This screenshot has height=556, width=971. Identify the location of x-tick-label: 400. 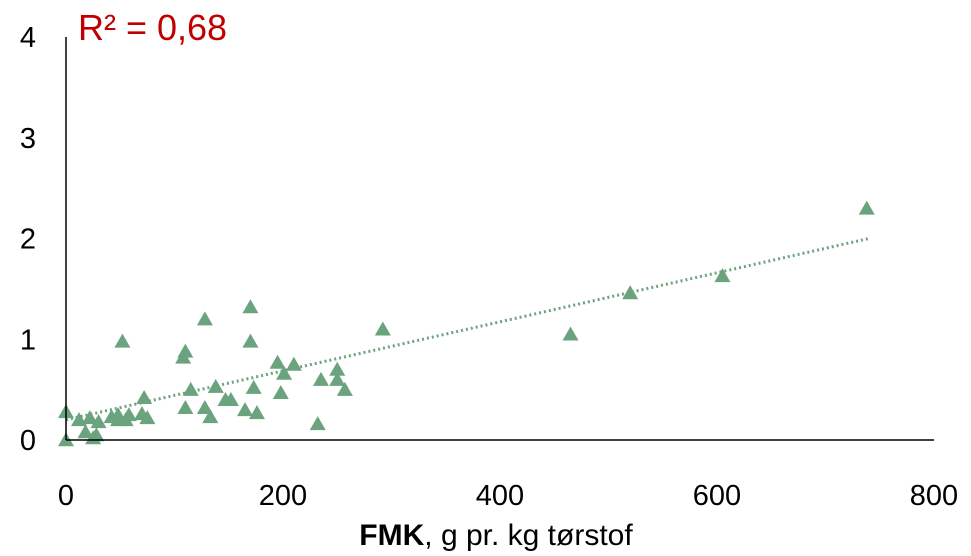
(500, 496).